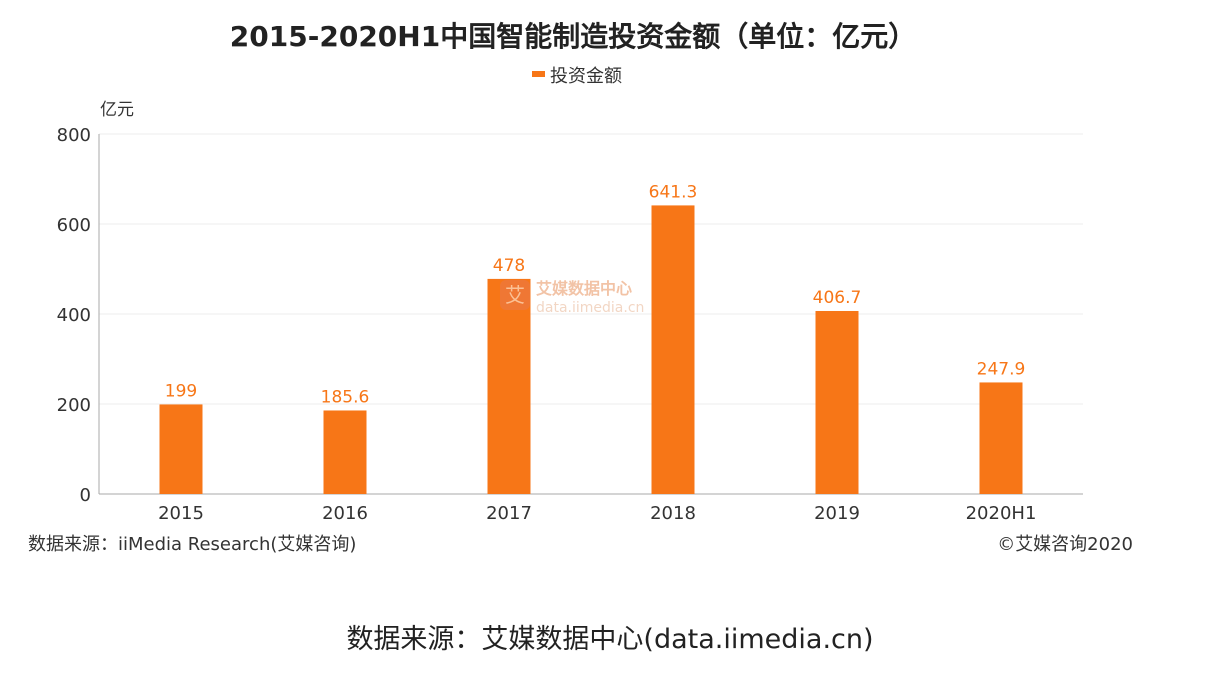 The width and height of the screenshot is (1213, 692). I want to click on y-tick-label: 600, so click(74, 225).